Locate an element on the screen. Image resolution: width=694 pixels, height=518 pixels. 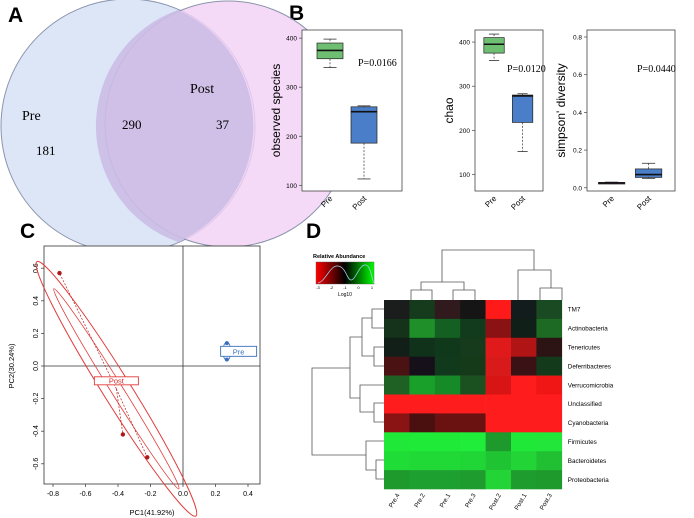
heatmap-row-label: Tenericutes is located at coordinates (584, 347).